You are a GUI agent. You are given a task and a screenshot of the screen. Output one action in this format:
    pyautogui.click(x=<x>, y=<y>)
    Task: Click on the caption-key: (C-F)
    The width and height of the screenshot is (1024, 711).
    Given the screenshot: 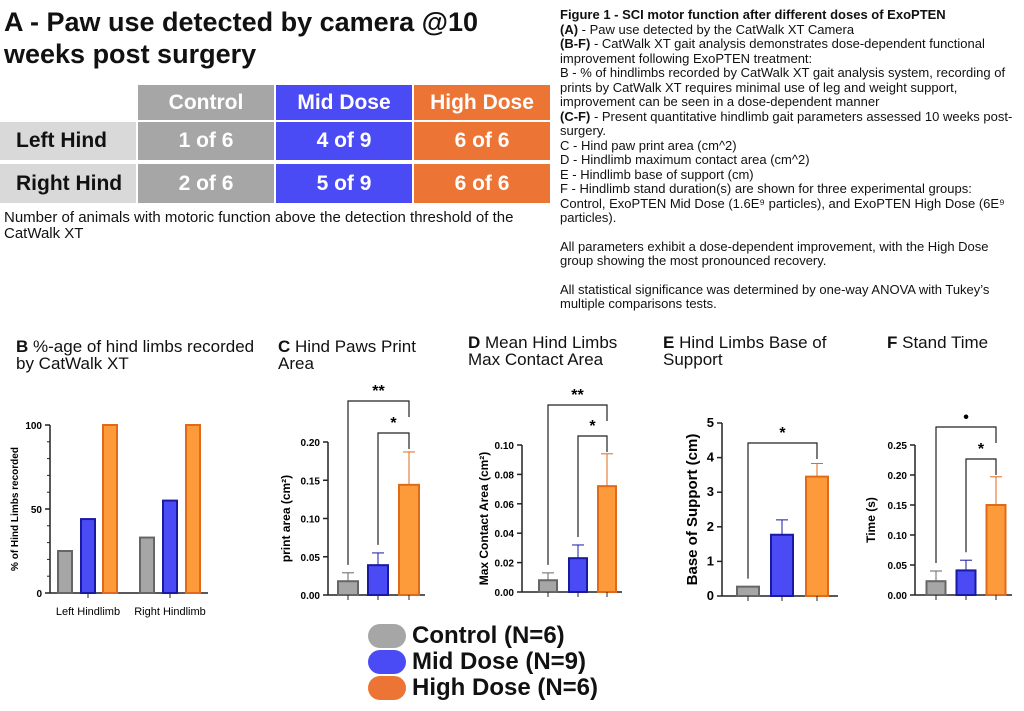 What is the action you would take?
    pyautogui.click(x=575, y=116)
    